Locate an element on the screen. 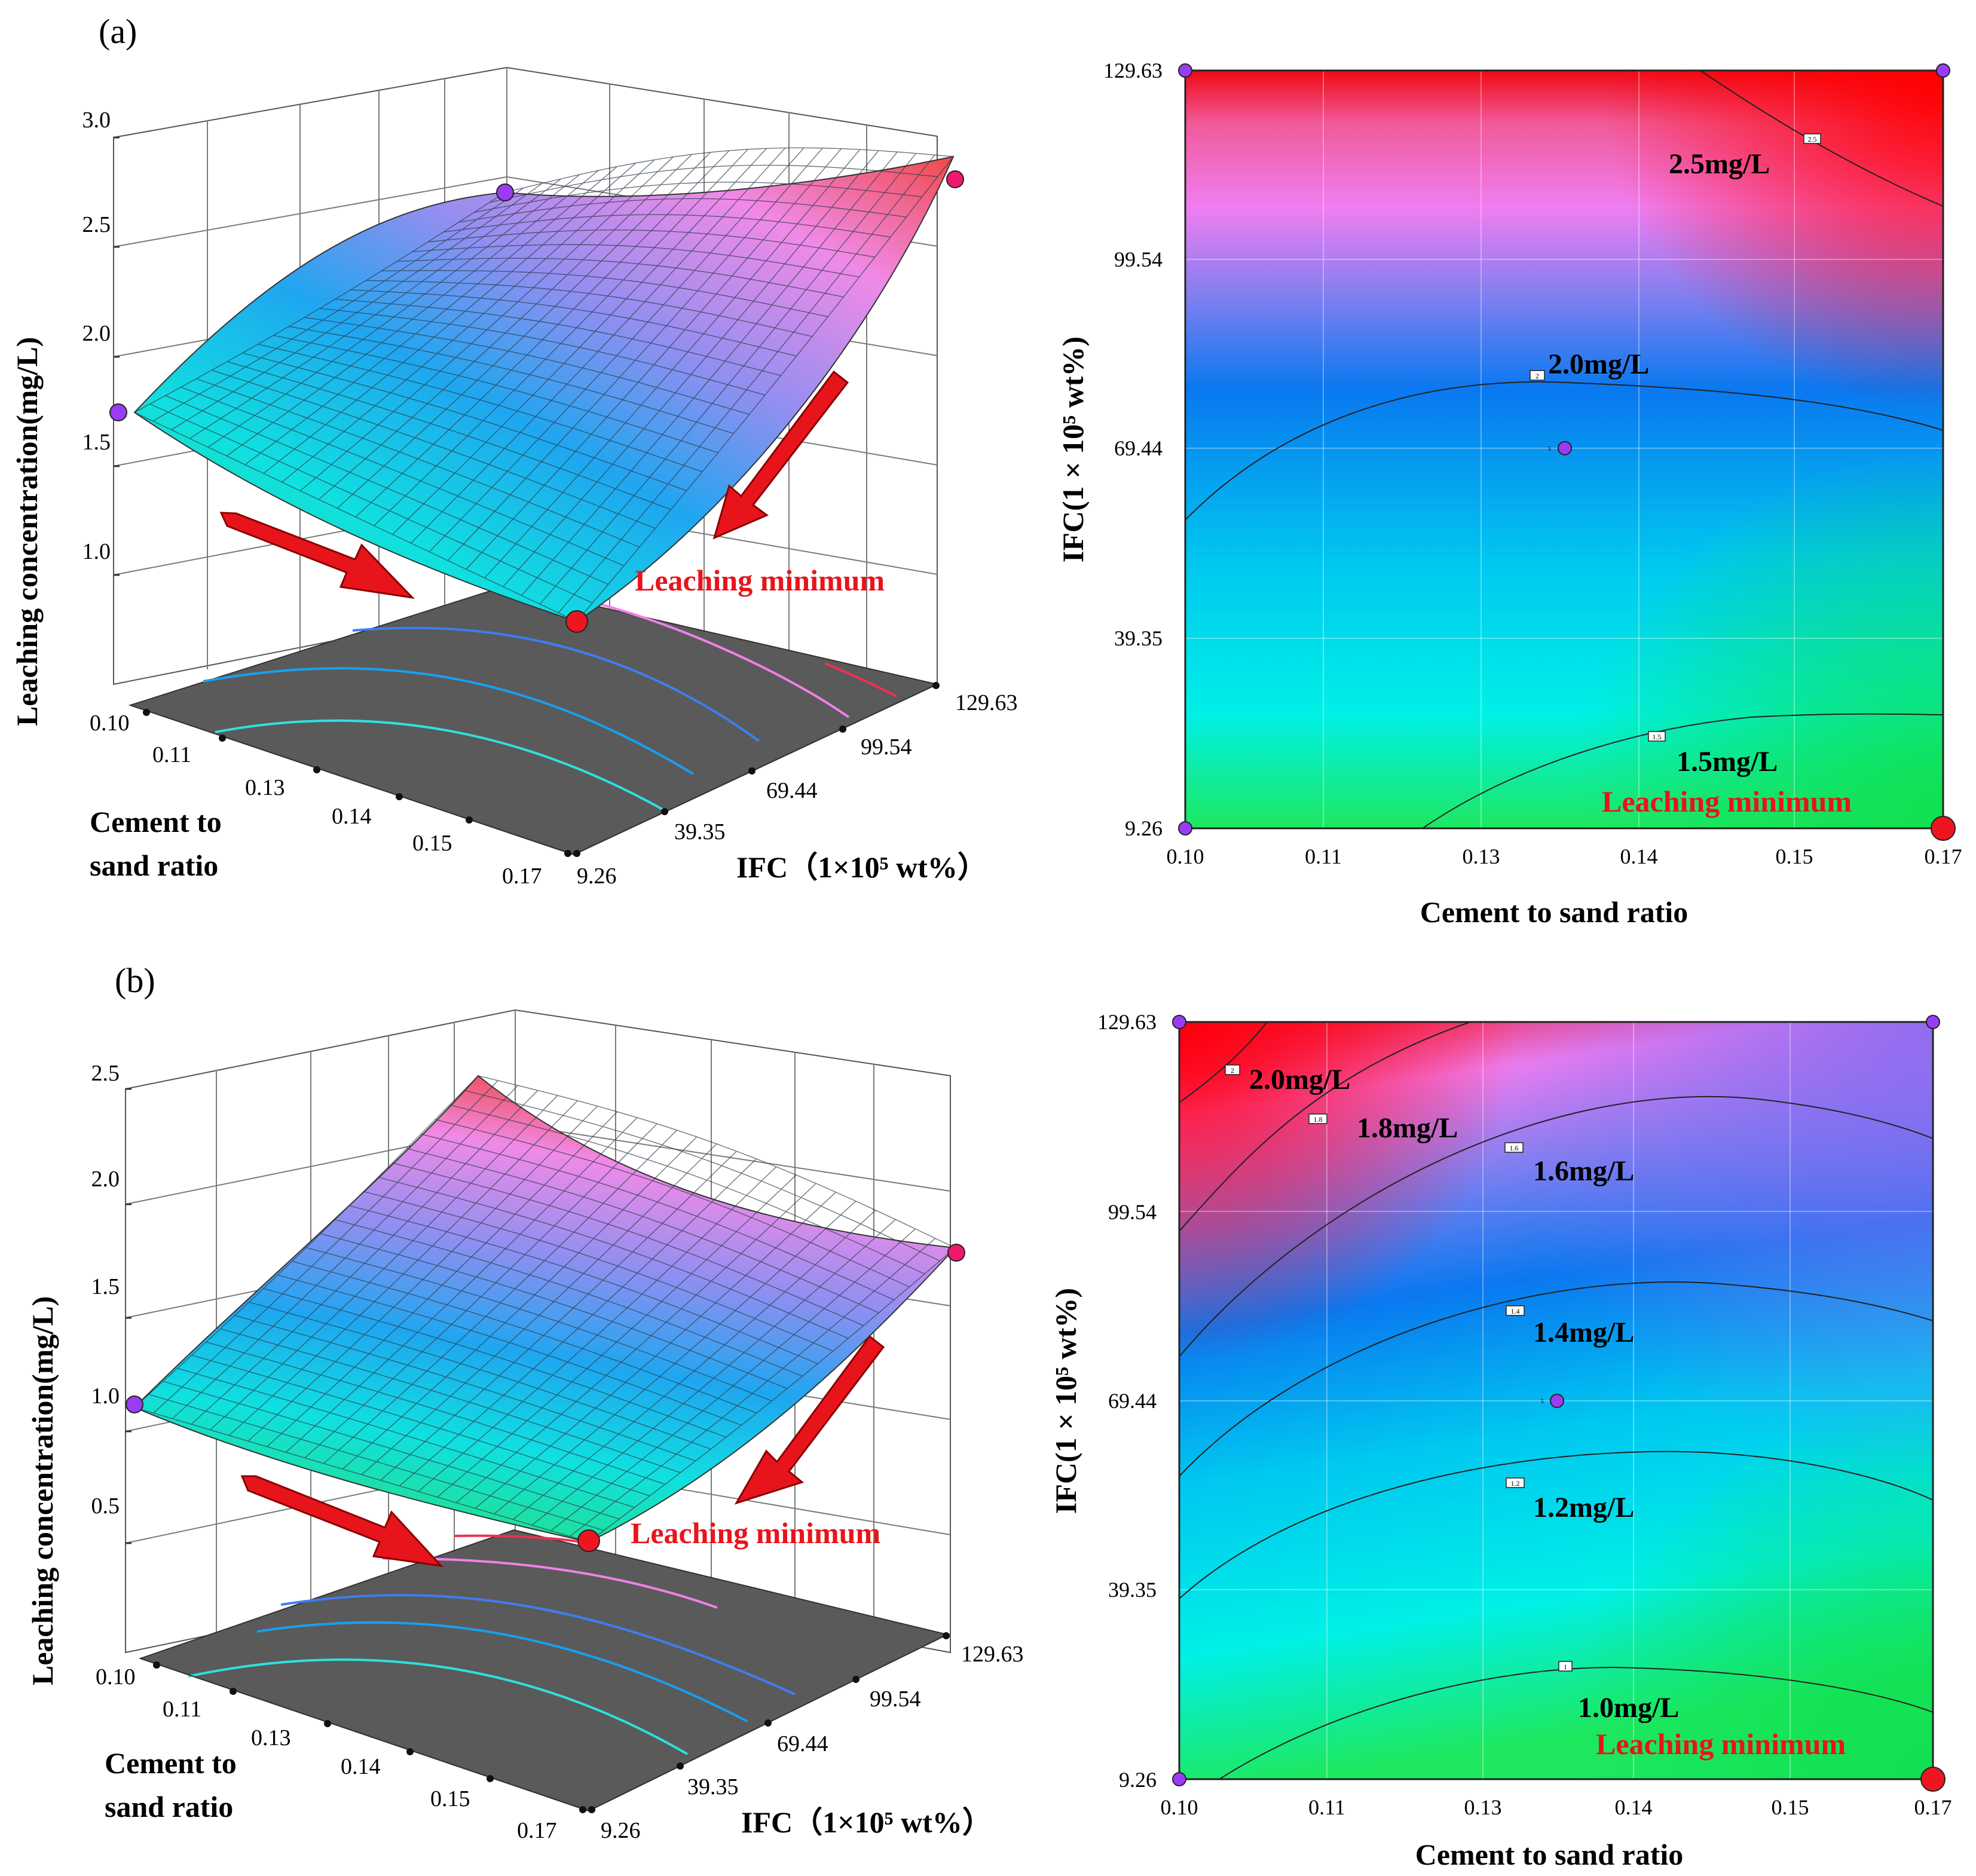 Image resolution: width=1976 pixels, height=1876 pixels. b-z-tick-2: 1.5 is located at coordinates (106, 1287).